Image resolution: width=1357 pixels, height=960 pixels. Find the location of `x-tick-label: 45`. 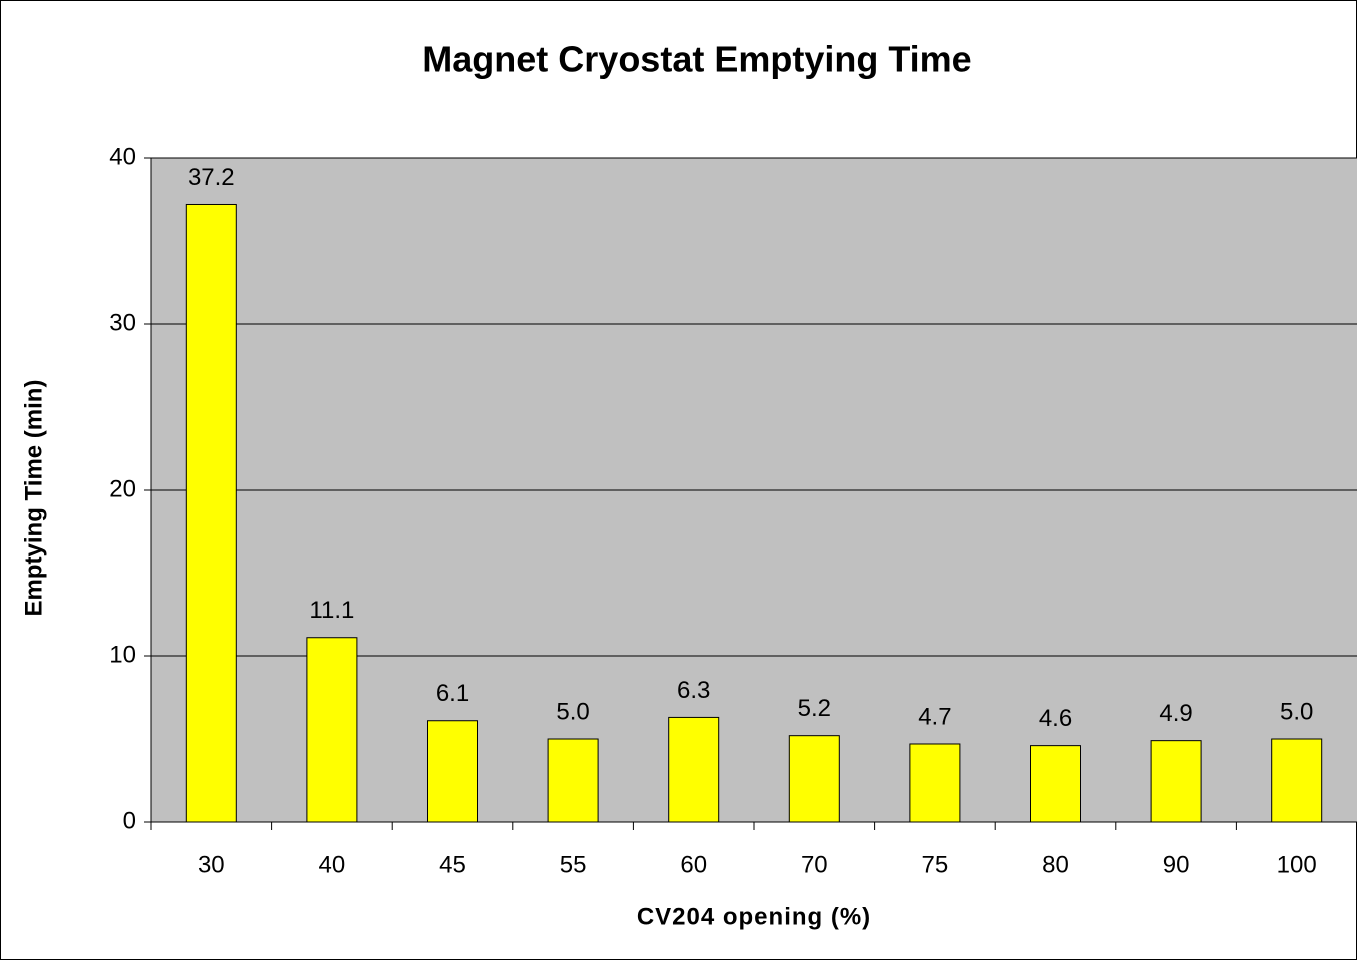

x-tick-label: 45 is located at coordinates (452, 864).